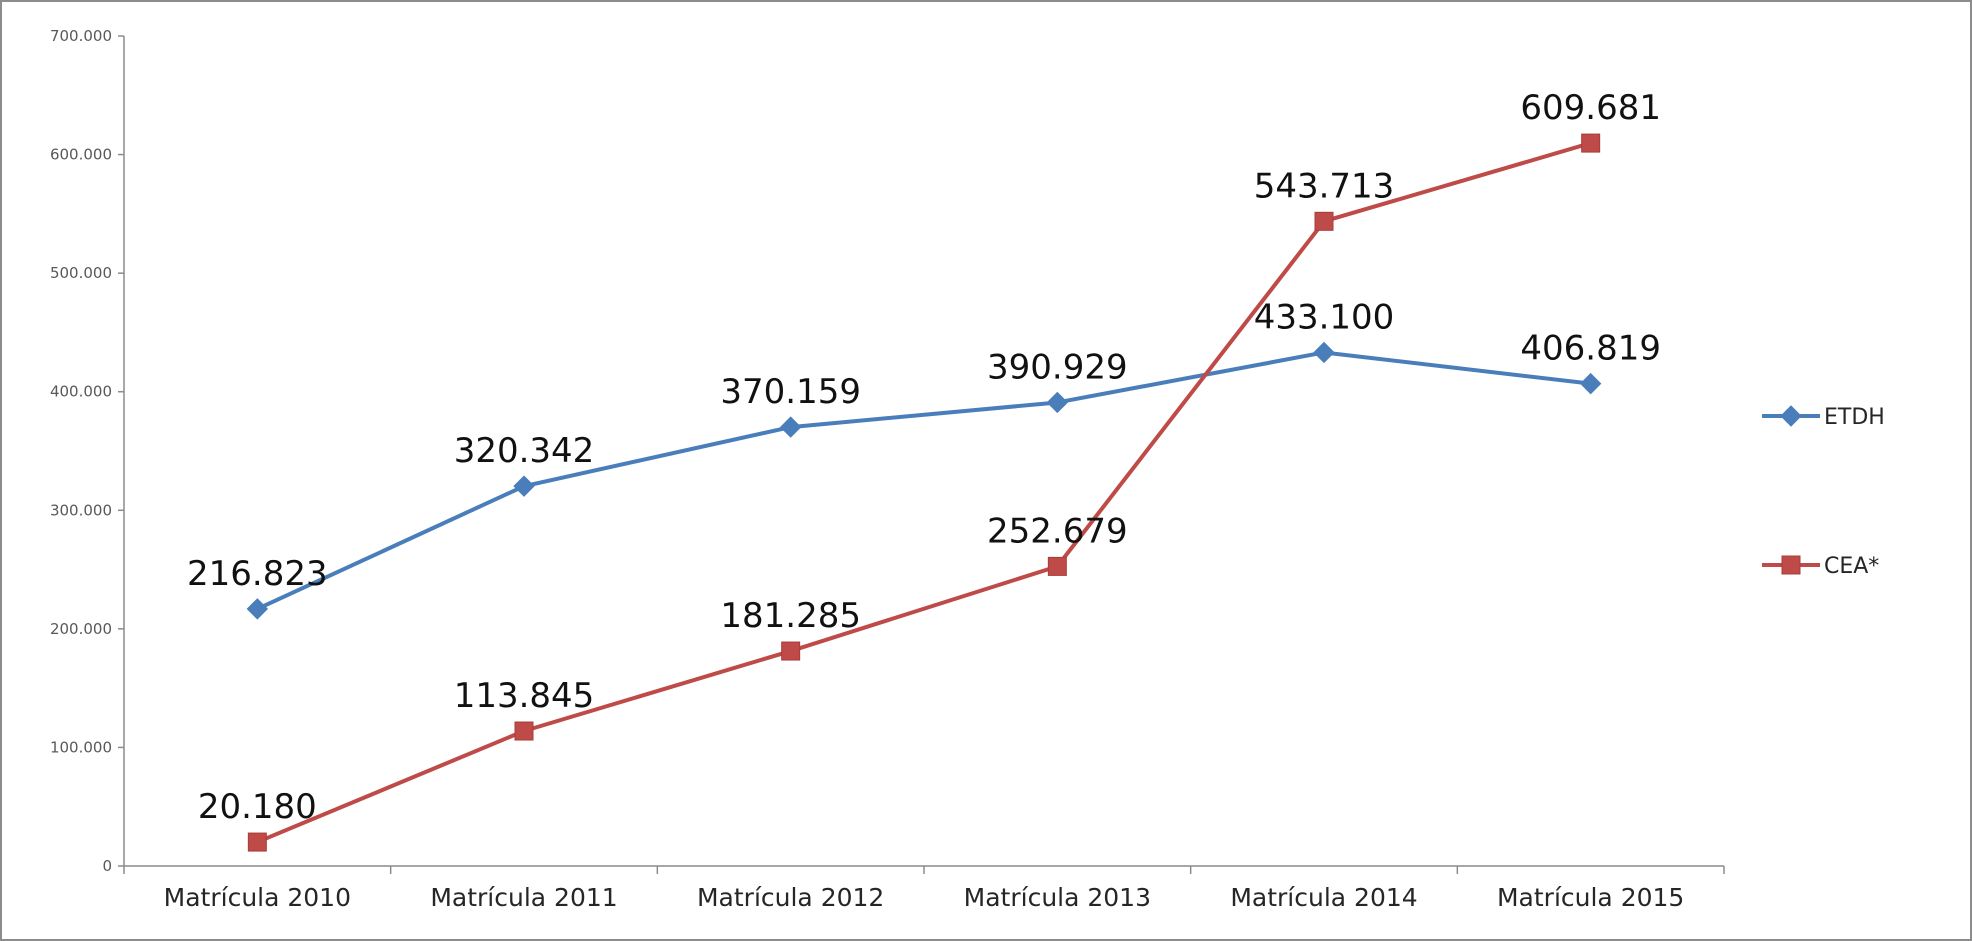 The width and height of the screenshot is (1972, 941). I want to click on y-tick-label: 600.000, so click(81, 155).